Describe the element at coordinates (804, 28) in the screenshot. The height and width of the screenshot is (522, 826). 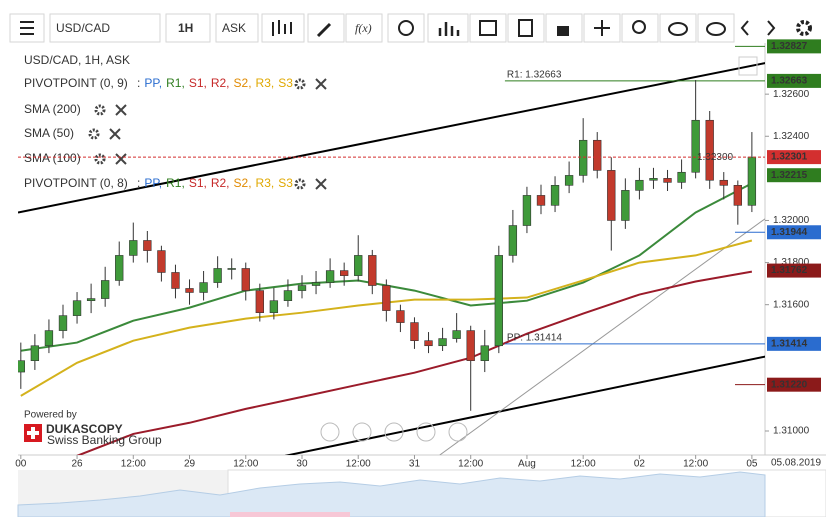
I see `settings-button` at that location.